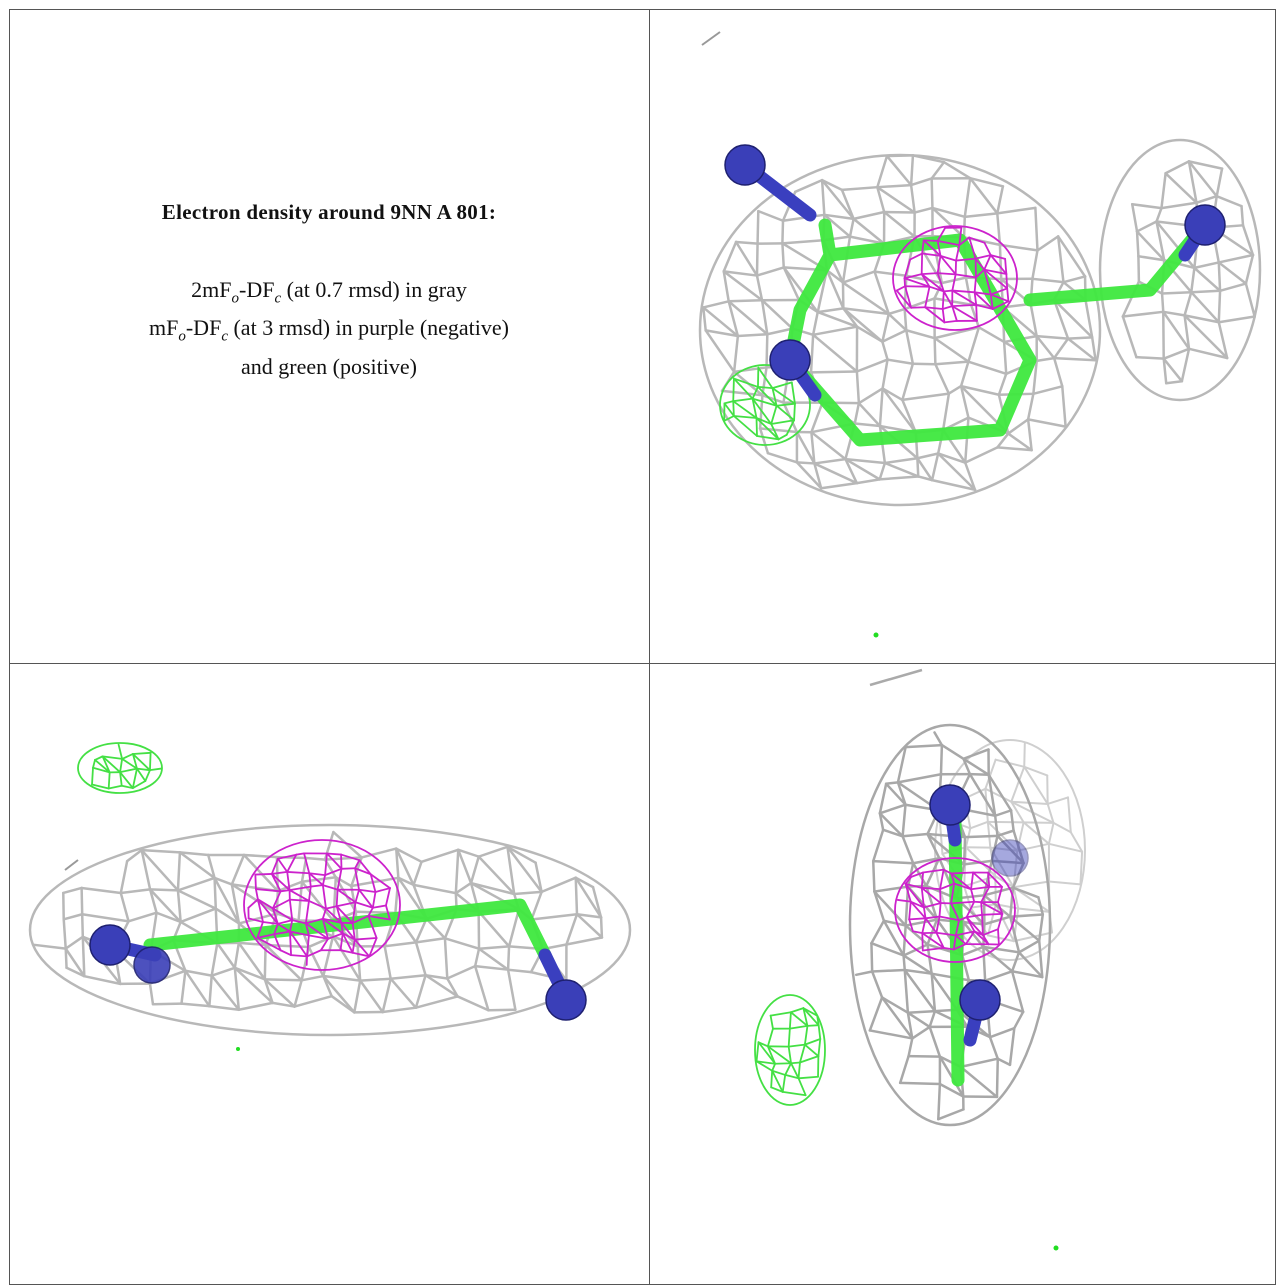 The image size is (1276, 1285). What do you see at coordinates (278, 298) in the screenshot?
I see `subscript: c` at bounding box center [278, 298].